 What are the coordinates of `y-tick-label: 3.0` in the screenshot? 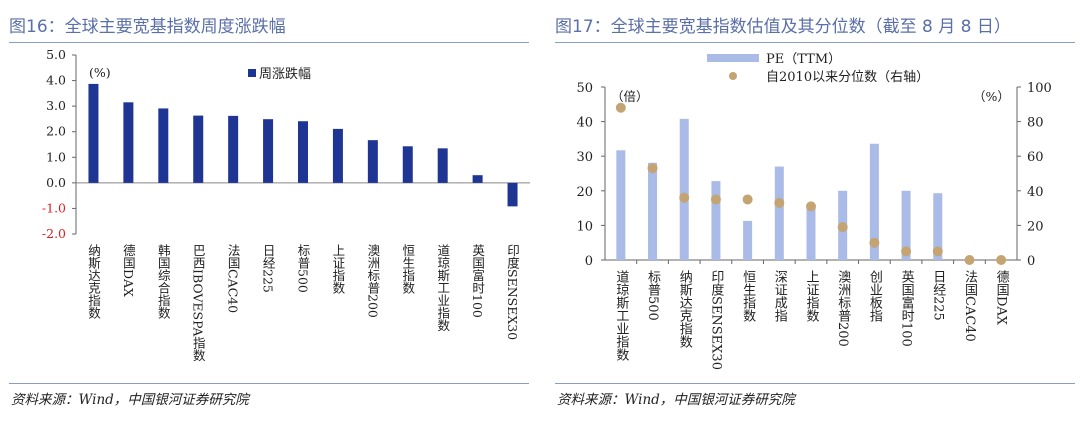 It's located at (56, 105).